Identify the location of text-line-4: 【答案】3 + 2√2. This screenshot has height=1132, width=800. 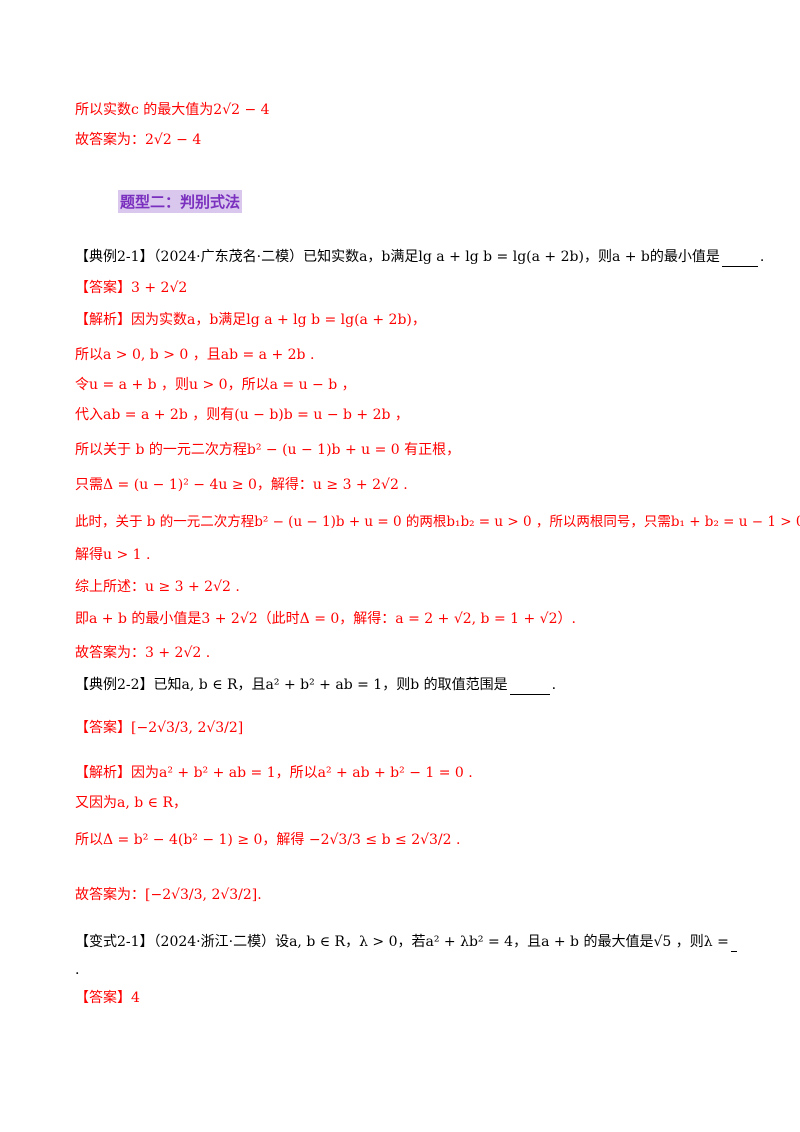
(131, 288).